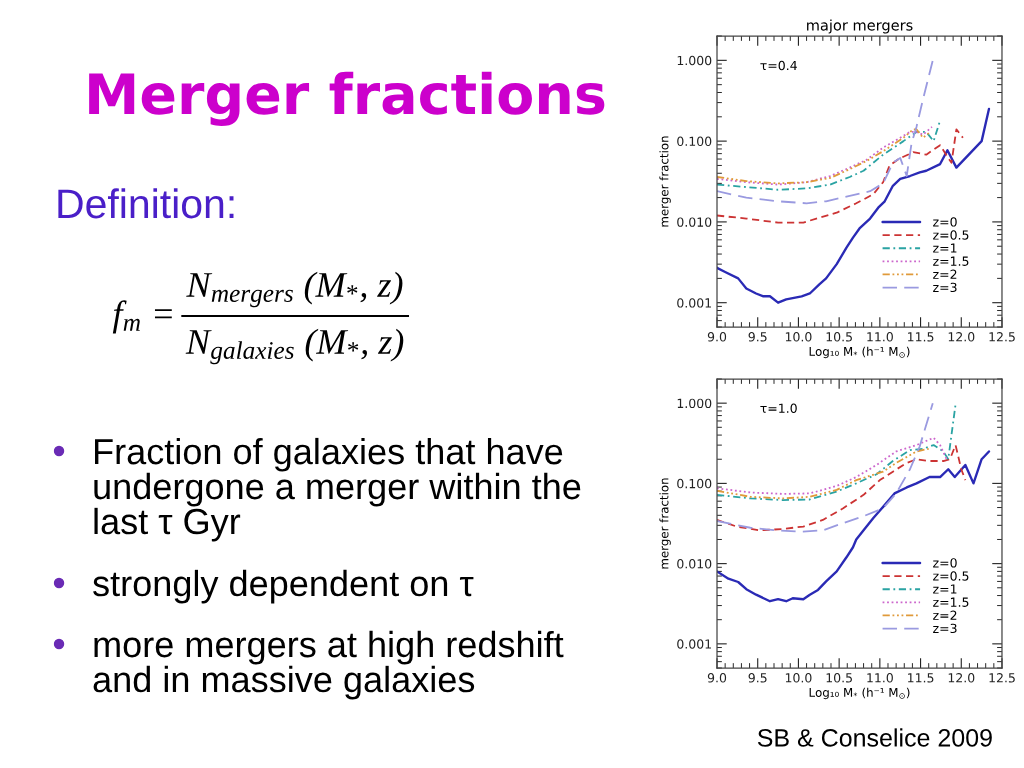 This screenshot has height=768, width=1024. I want to click on annotation: τ=0.4, so click(778, 65).